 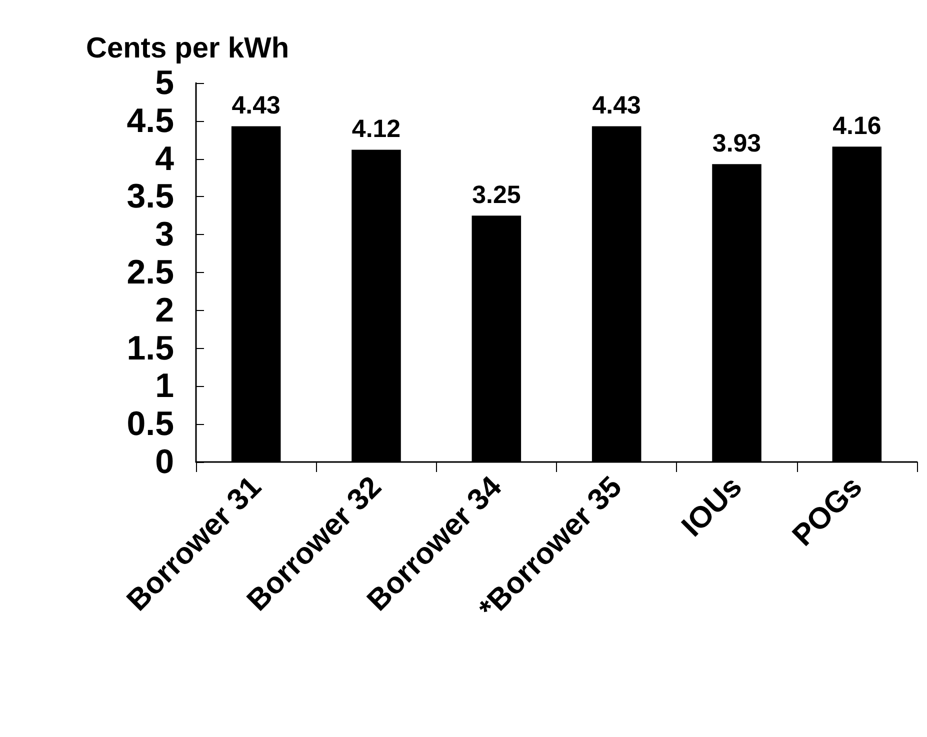 What do you see at coordinates (857, 126) in the screenshot?
I see `data-label: 4.16` at bounding box center [857, 126].